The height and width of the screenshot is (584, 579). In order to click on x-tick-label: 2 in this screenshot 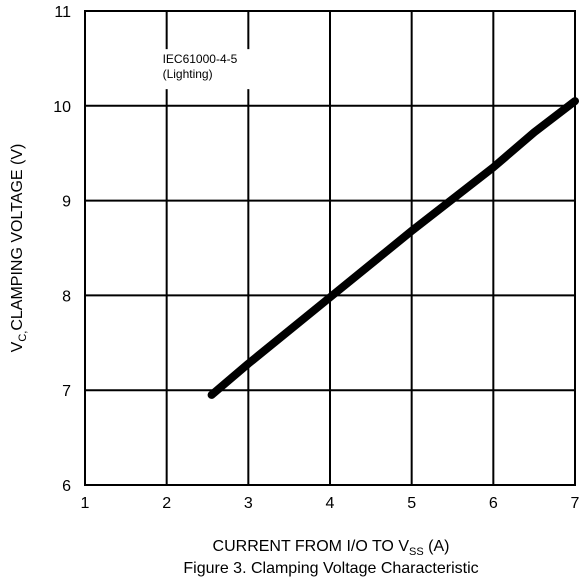, I will do `click(166, 503)`.